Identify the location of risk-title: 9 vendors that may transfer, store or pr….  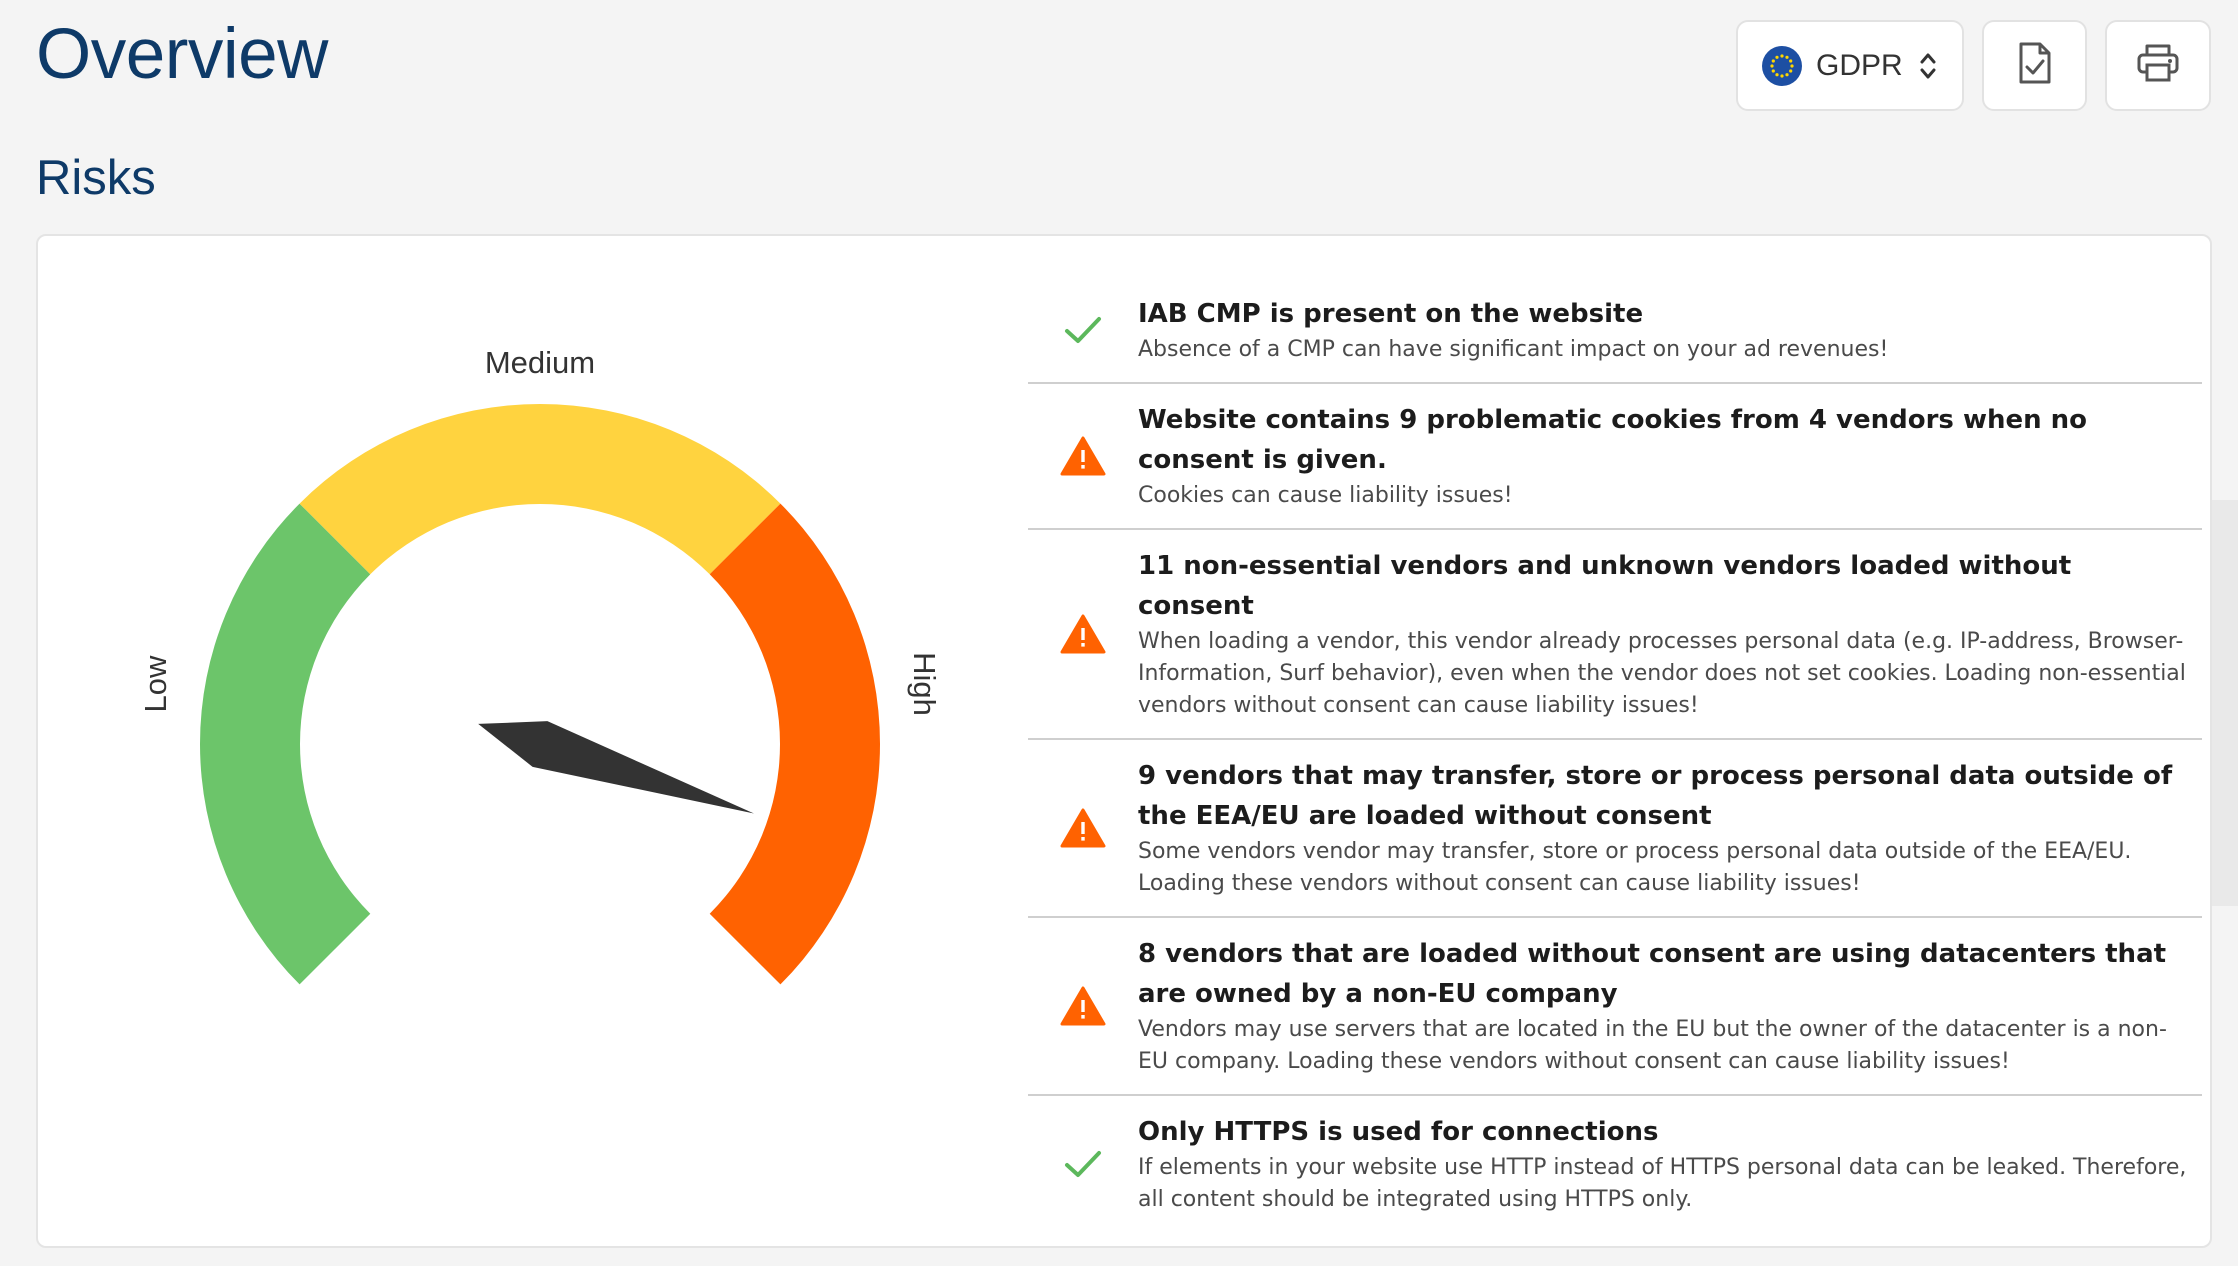
(1655, 796).